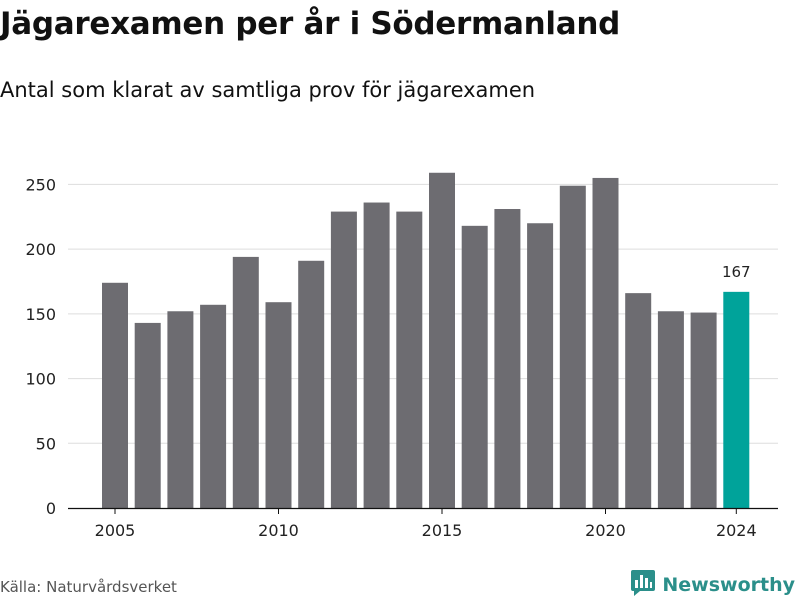 This screenshot has height=600, width=800. Describe the element at coordinates (51, 508) in the screenshot. I see `y-tick-label: 0` at that location.